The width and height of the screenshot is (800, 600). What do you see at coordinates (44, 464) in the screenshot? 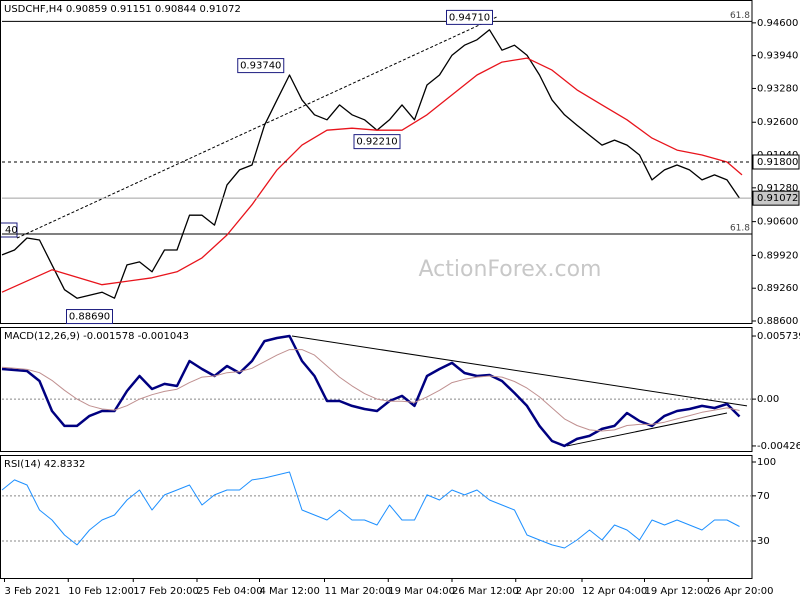
I see `pane-title: RSI(14) 42.8332` at bounding box center [44, 464].